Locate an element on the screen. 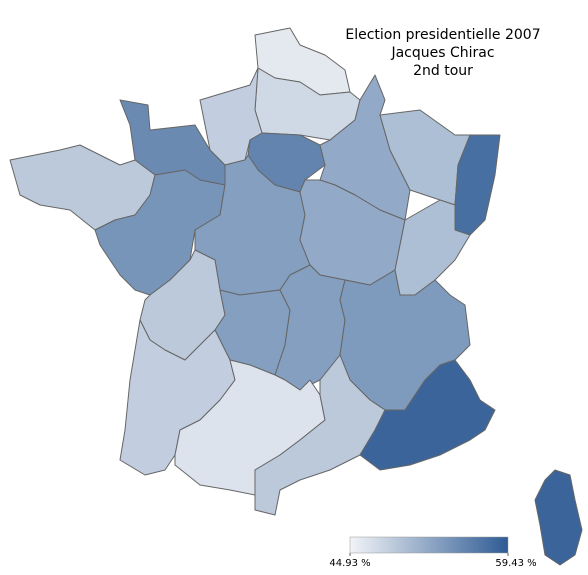  colorbar-label: 59.43 % is located at coordinates (515, 563).